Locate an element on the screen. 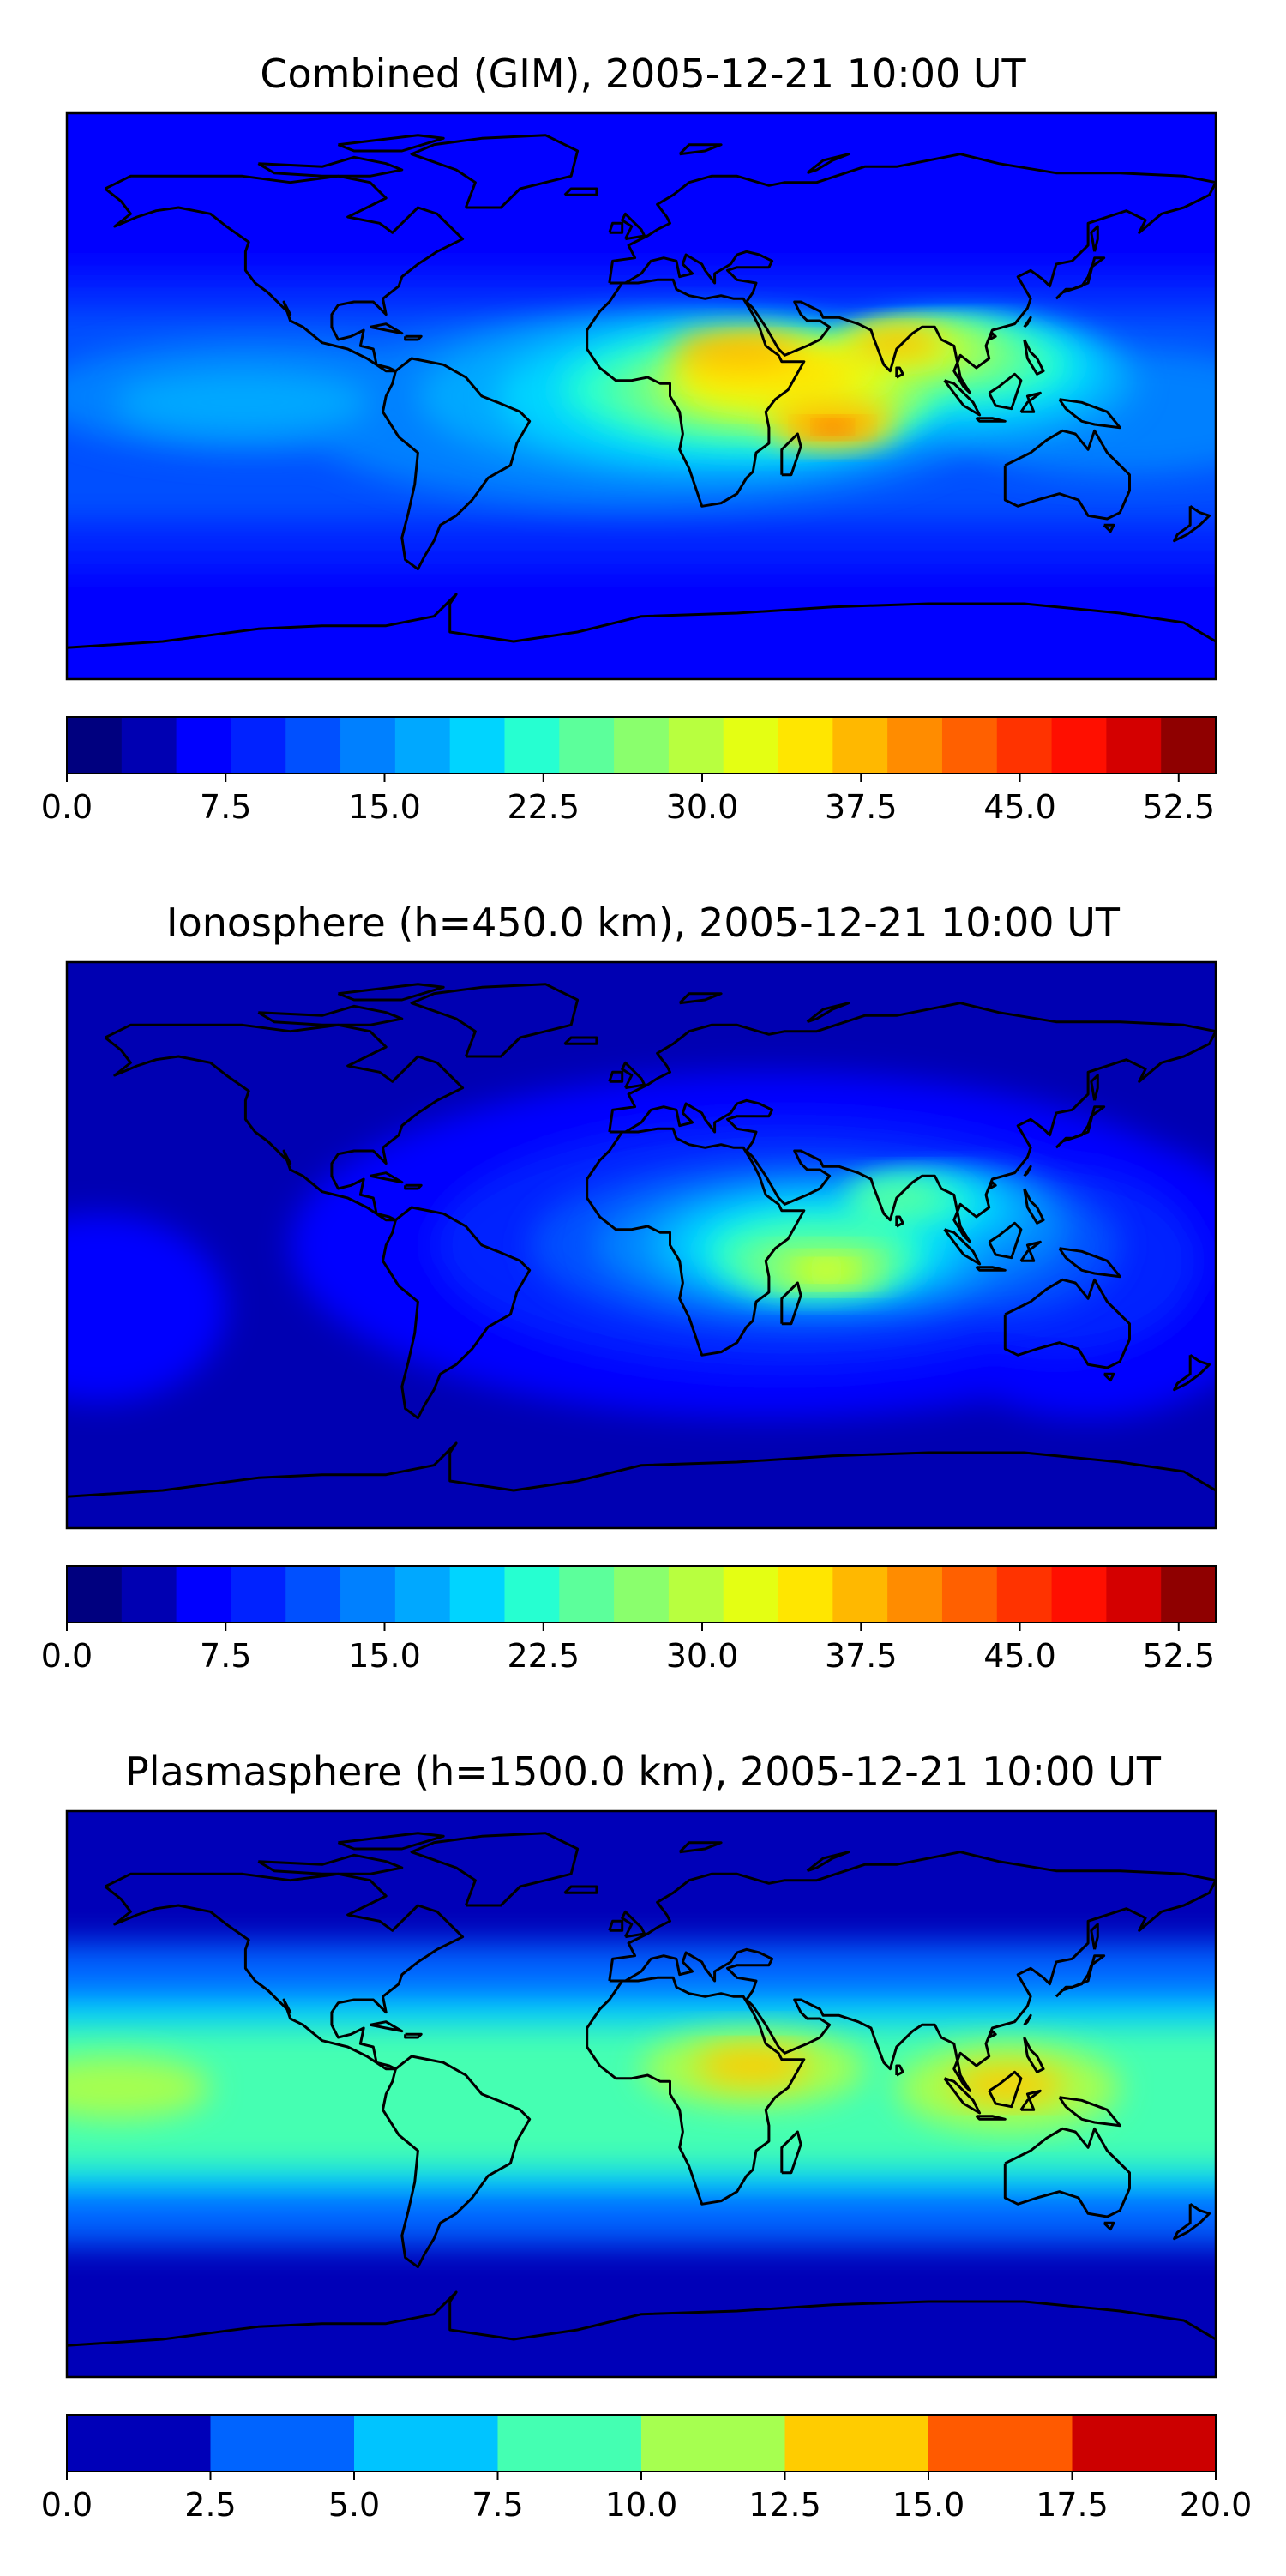 The width and height of the screenshot is (1286, 2576). colorbar-tick-label: 30.0 is located at coordinates (702, 1656).